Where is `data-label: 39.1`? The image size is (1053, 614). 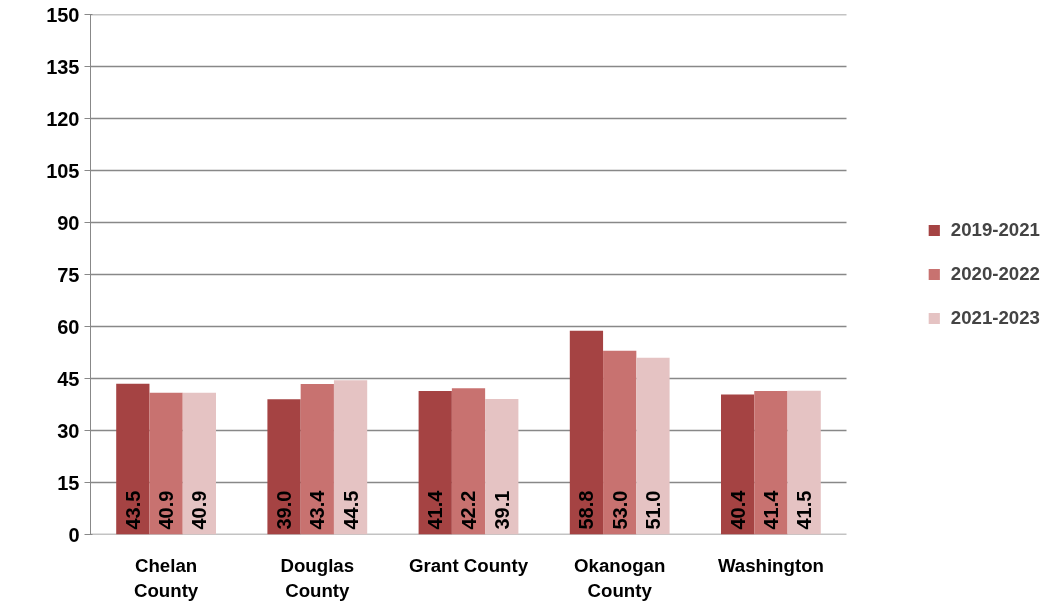
data-label: 39.1 is located at coordinates (501, 510).